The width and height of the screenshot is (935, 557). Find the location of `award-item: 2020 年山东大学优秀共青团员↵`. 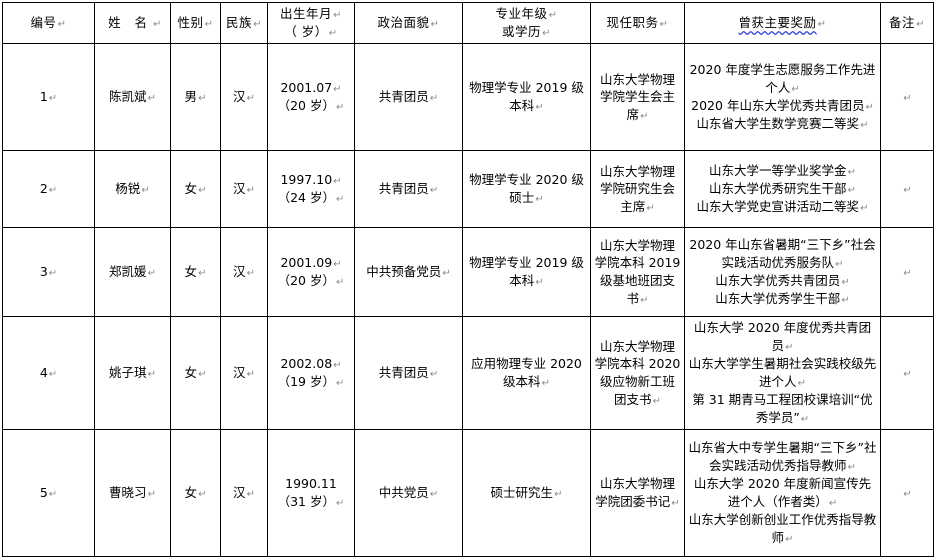

award-item: 2020 年山东大学优秀共青团员↵ is located at coordinates (782, 106).